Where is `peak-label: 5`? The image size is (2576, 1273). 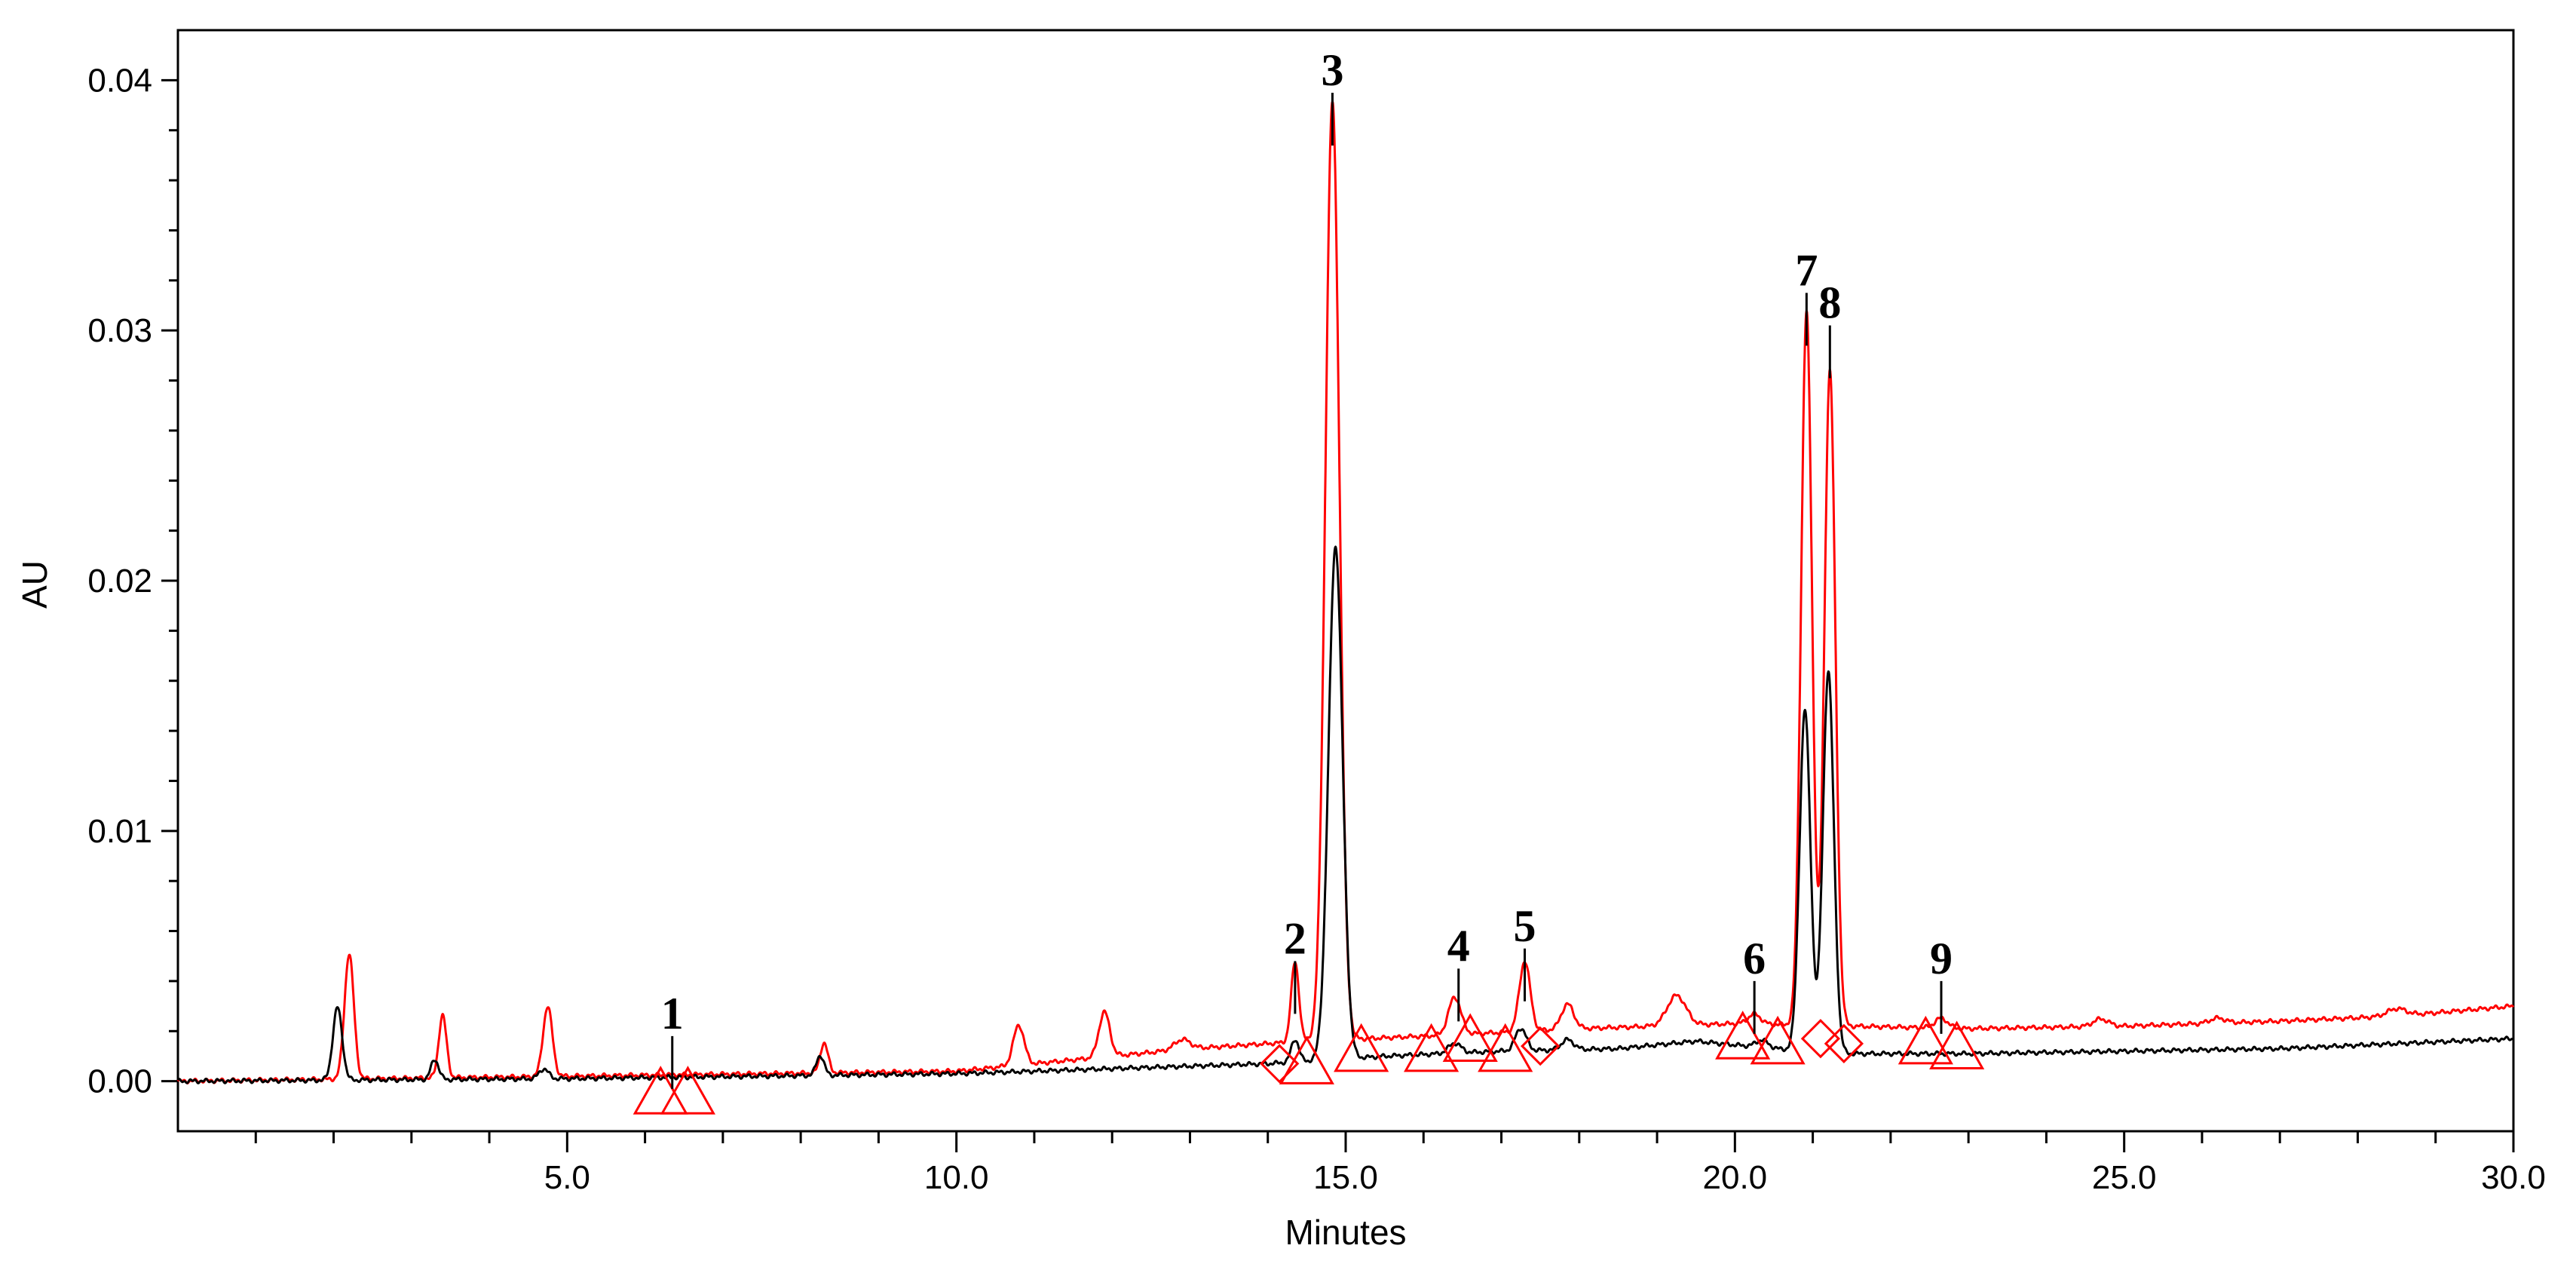 peak-label: 5 is located at coordinates (1525, 926).